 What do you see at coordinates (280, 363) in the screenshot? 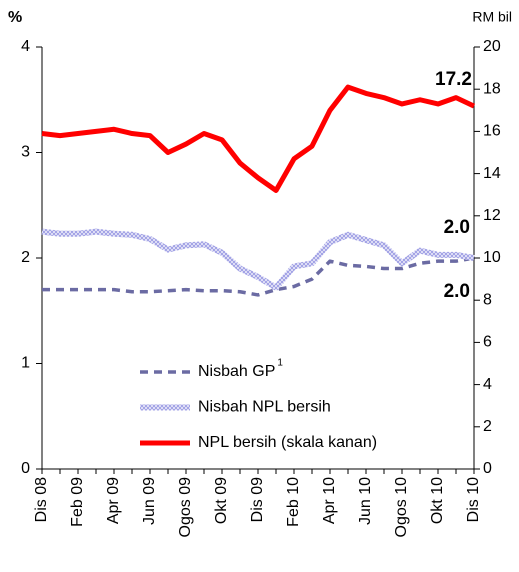
I see `legend-superscript: 1` at bounding box center [280, 363].